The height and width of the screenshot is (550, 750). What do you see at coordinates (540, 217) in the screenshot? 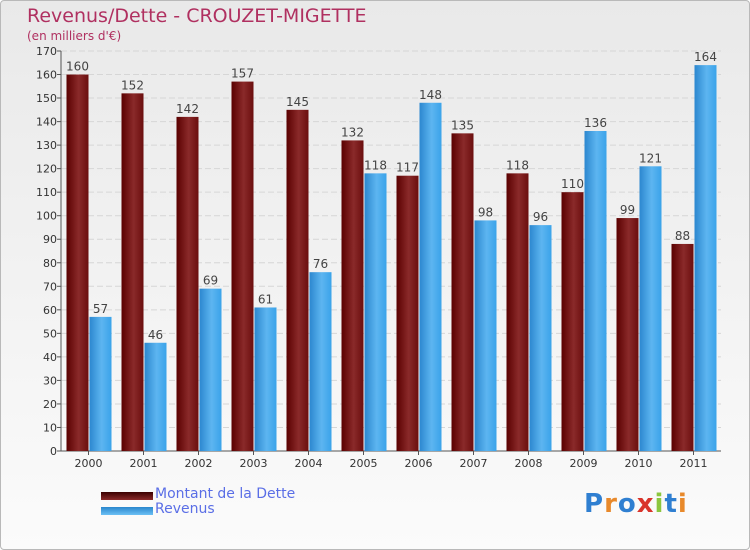
I see `data-label-revenue: 96` at bounding box center [540, 217].